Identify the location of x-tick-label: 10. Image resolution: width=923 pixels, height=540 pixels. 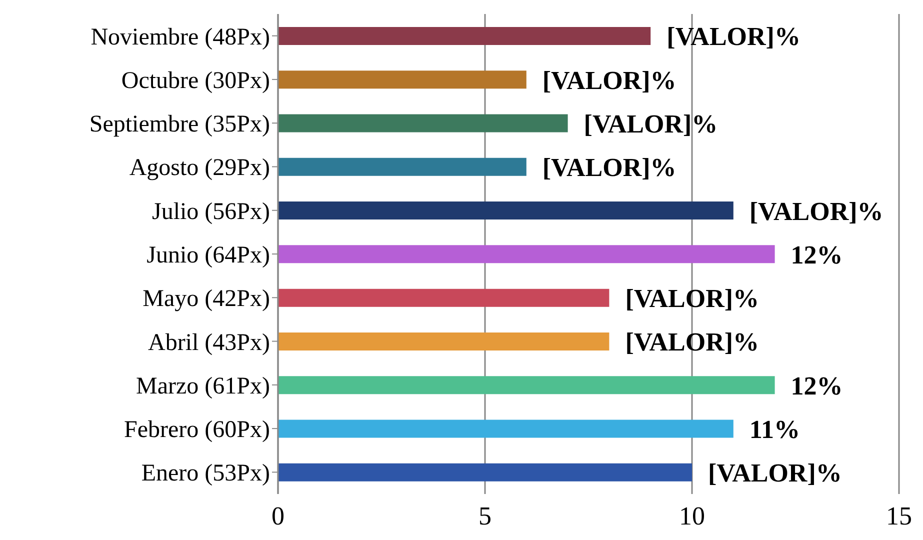
(692, 515).